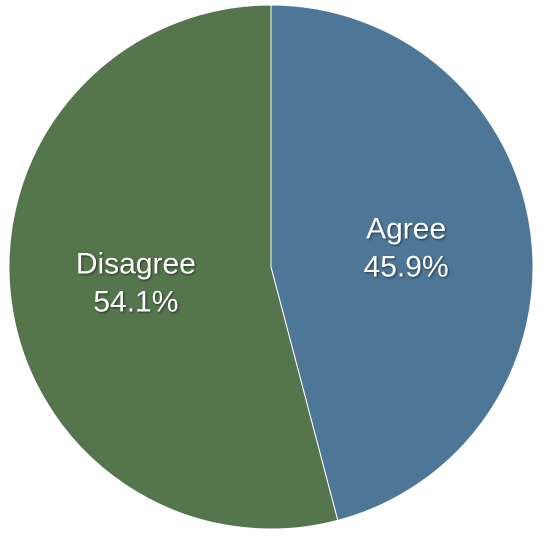 The image size is (548, 536). What do you see at coordinates (136, 263) in the screenshot?
I see `slice-label: Disagree` at bounding box center [136, 263].